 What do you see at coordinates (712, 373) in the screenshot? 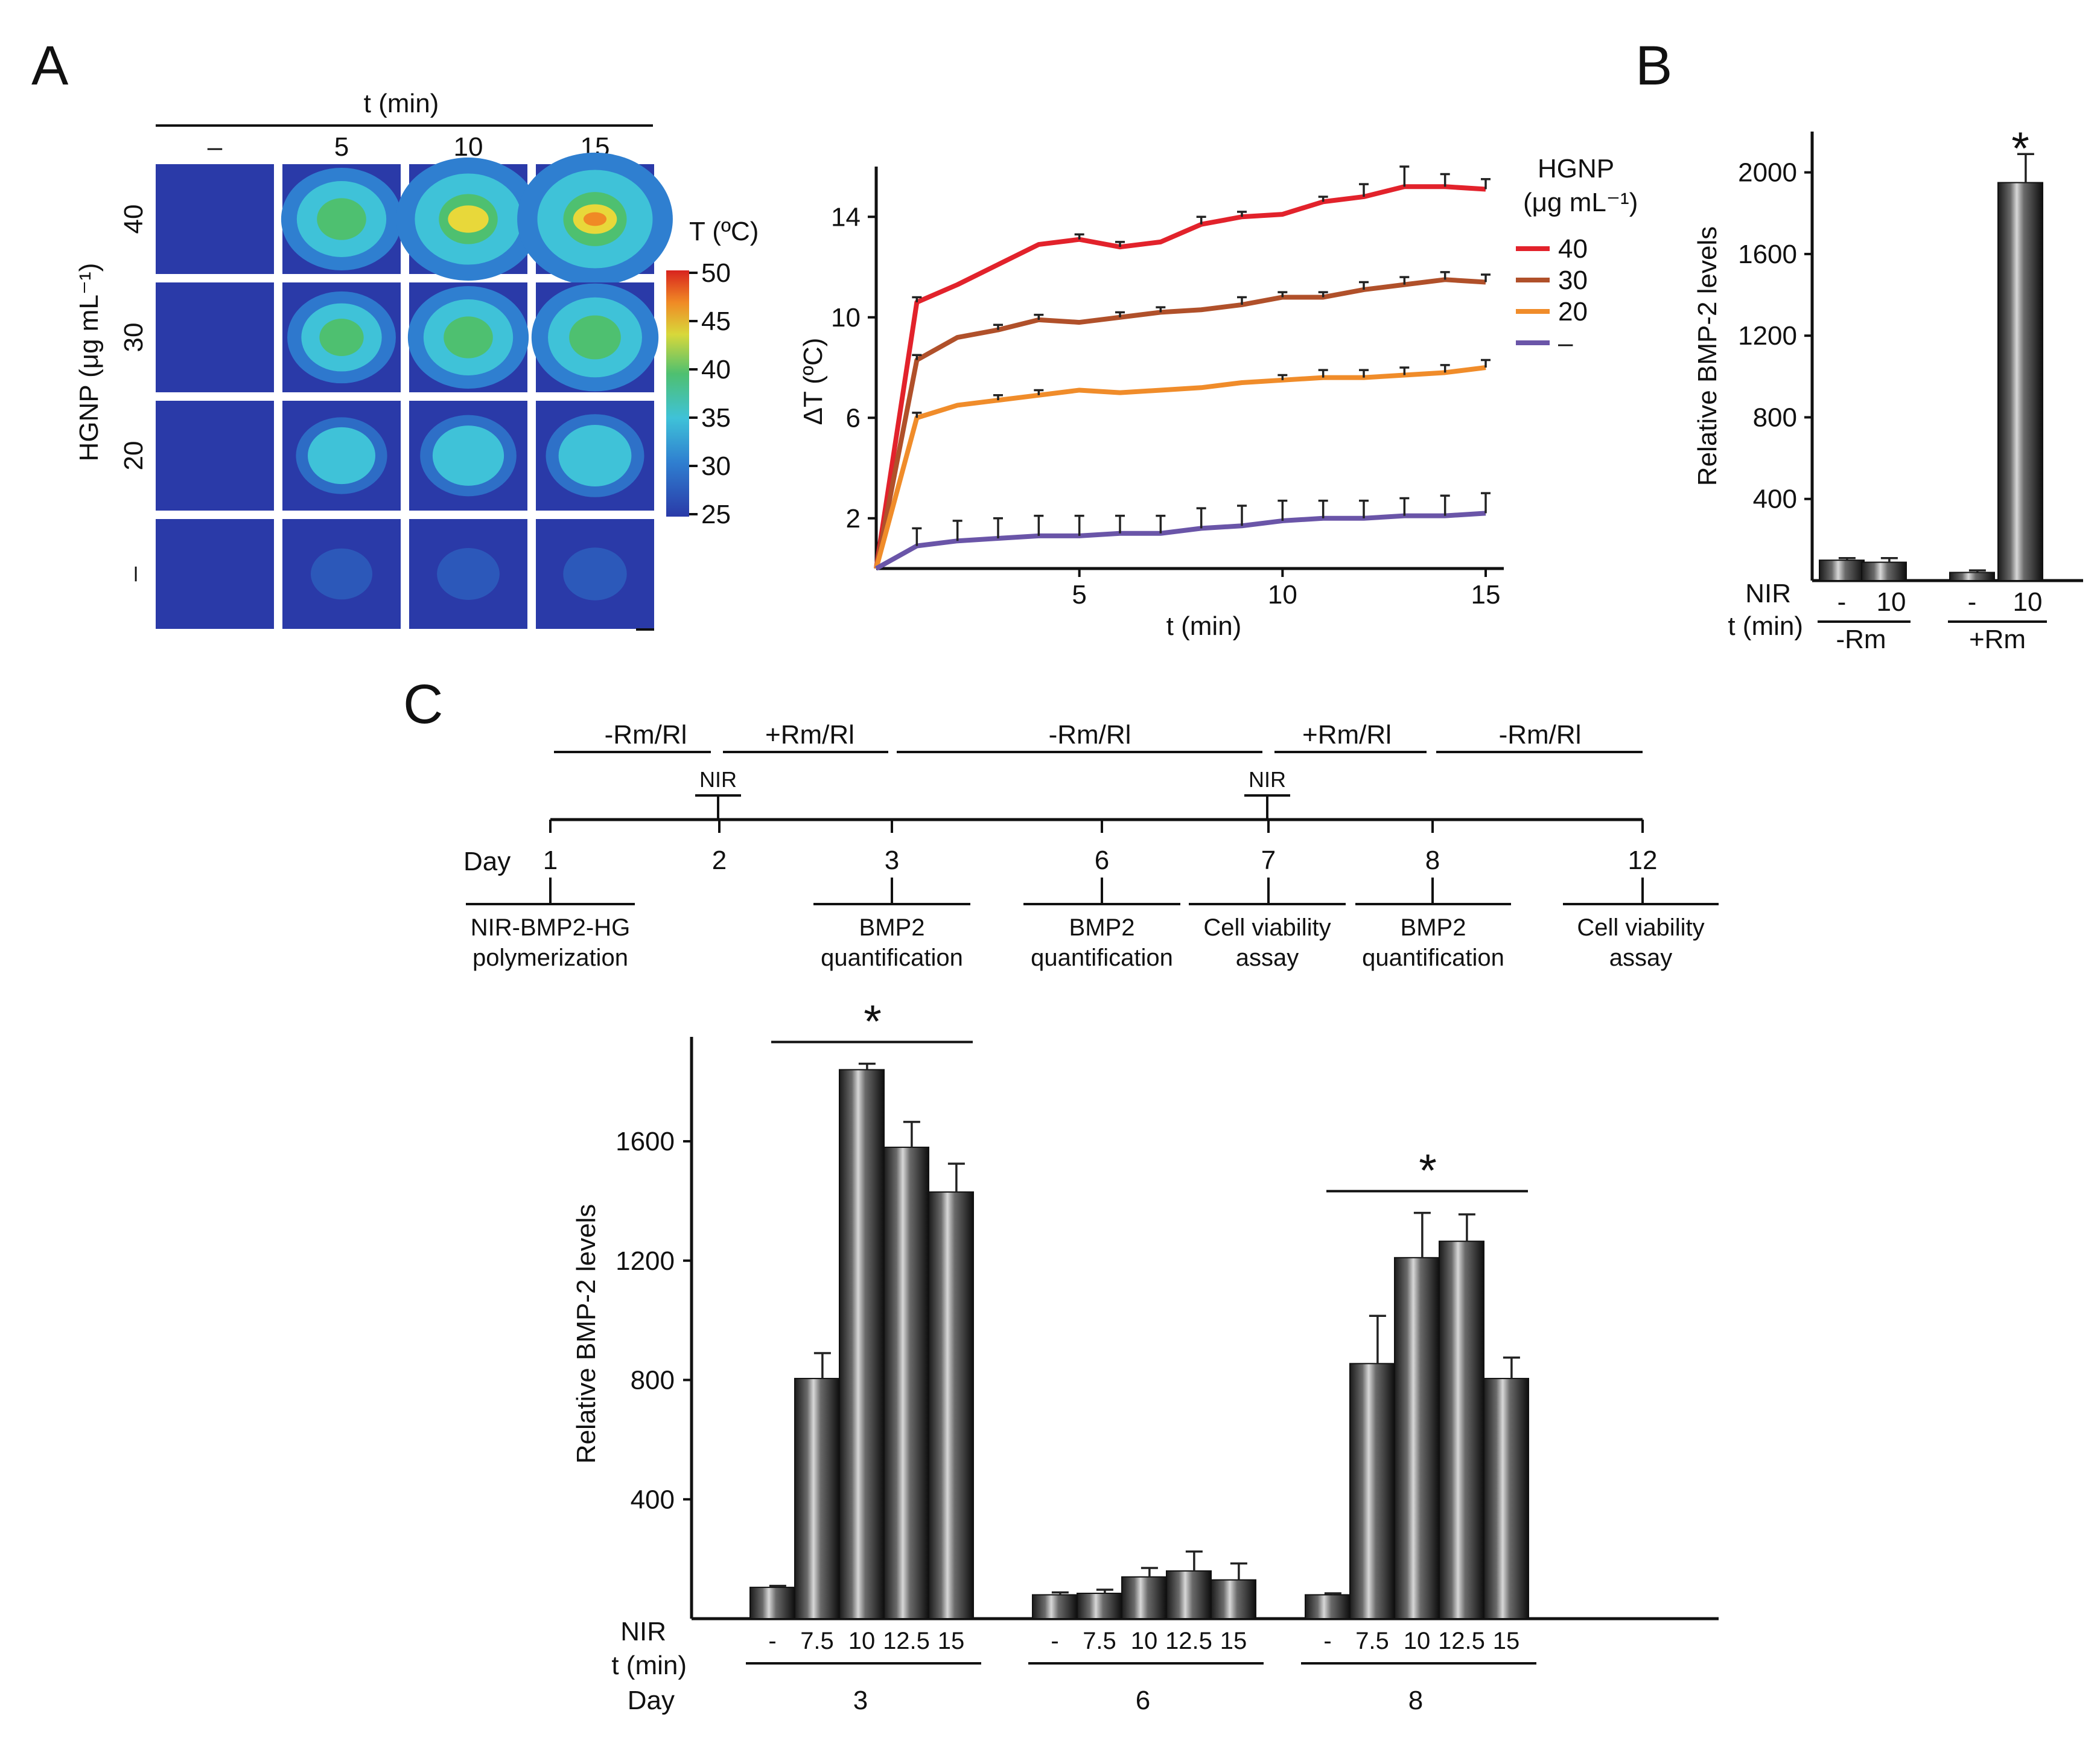
I see `temperature-colorbar: T (ºC) 50 45 40 35 30 25` at bounding box center [712, 373].